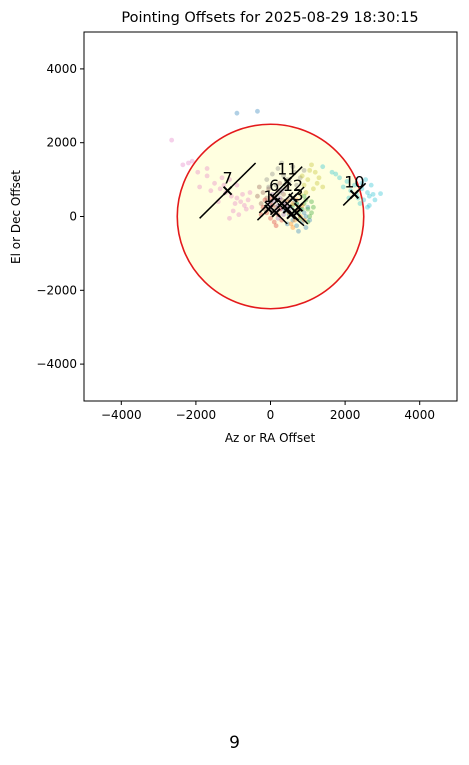 Image resolution: width=469 pixels, height=765 pixels. What do you see at coordinates (61, 143) in the screenshot?
I see `y-tick-label: 2000` at bounding box center [61, 143].